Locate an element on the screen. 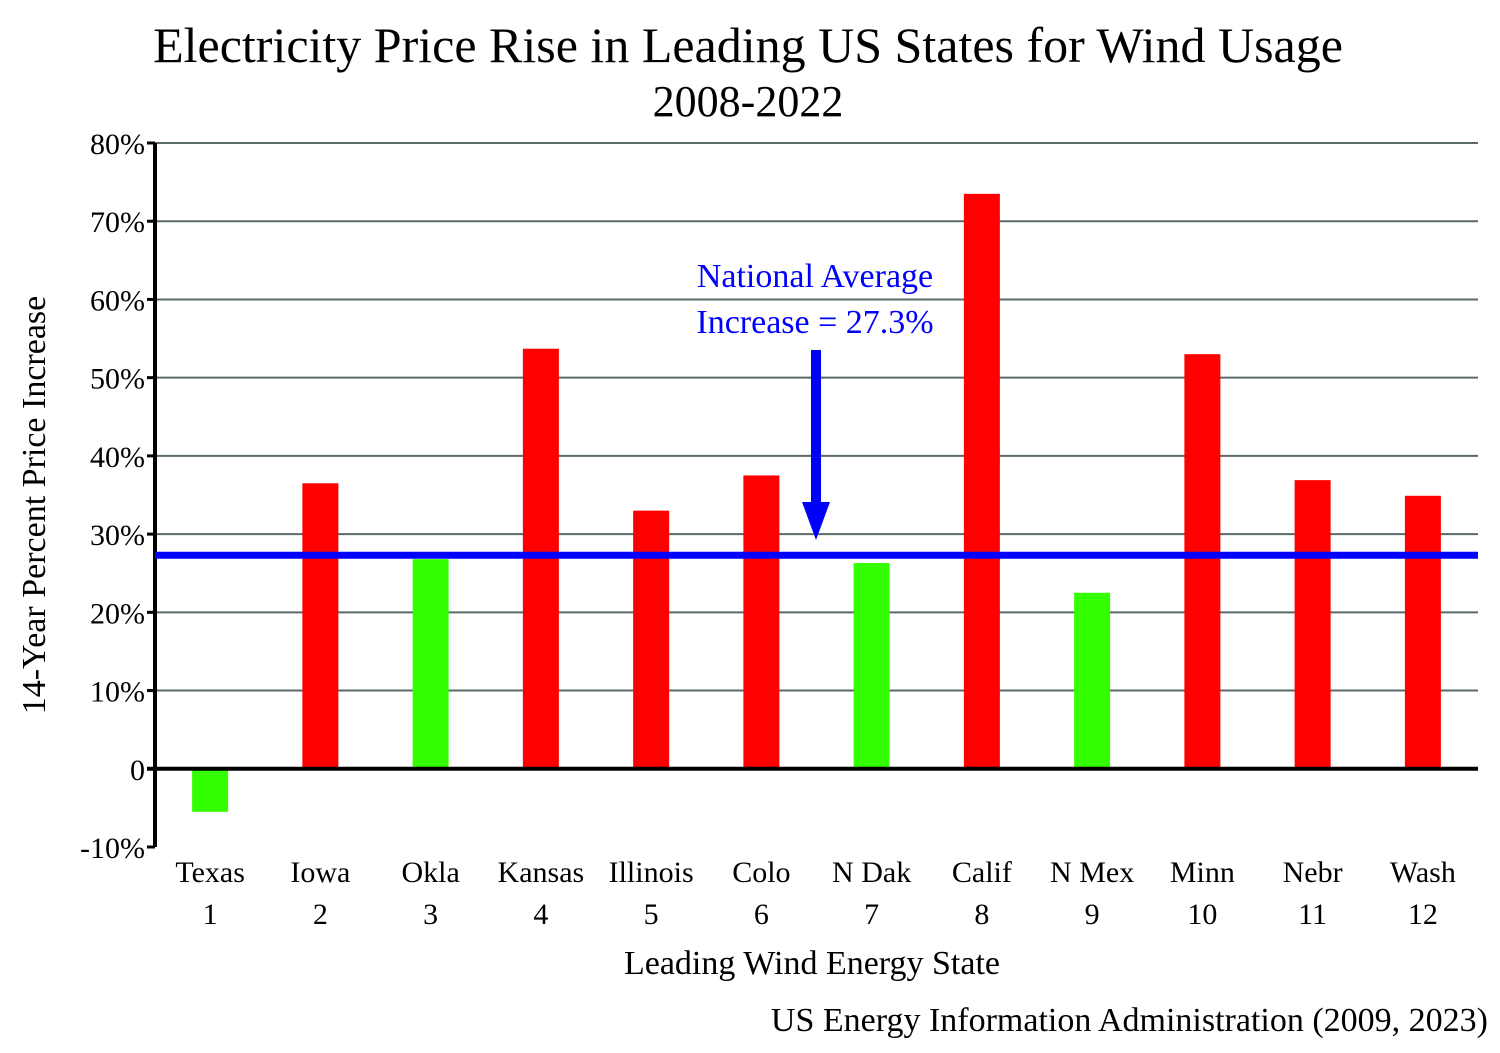 This screenshot has width=1500, height=1053. x-tick-label: Calif is located at coordinates (982, 872).